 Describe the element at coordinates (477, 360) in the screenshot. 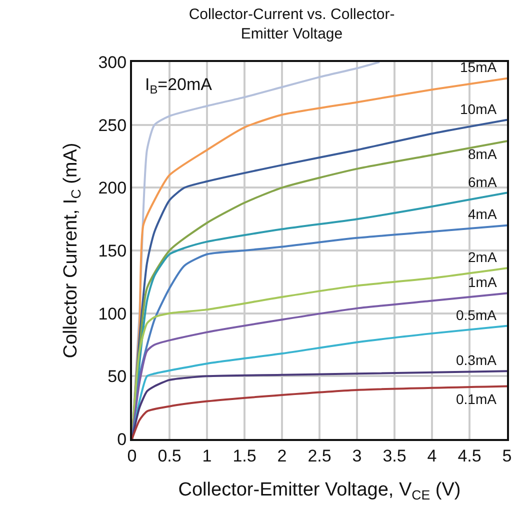

I see `series-label: 0.3mA` at that location.